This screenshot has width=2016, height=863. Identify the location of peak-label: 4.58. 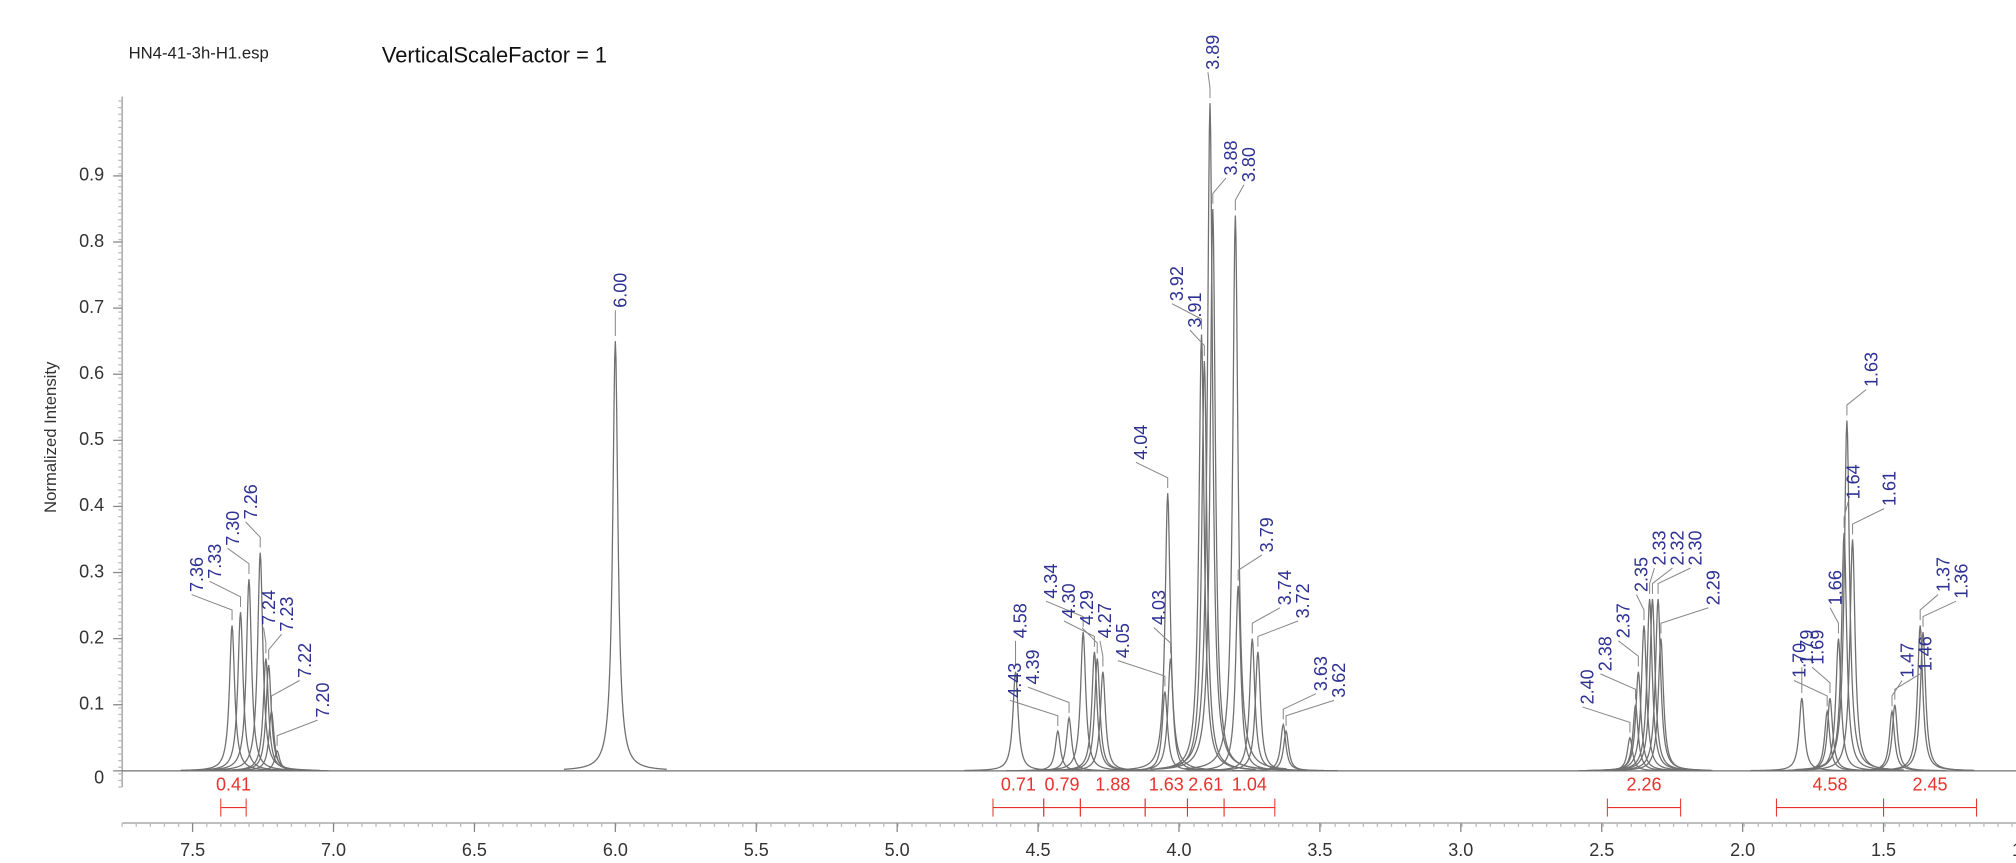
(1021, 620).